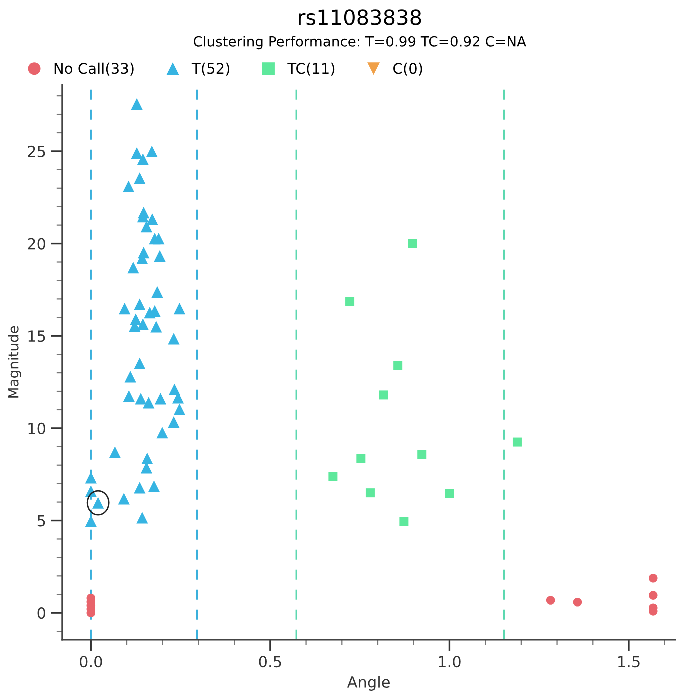 This screenshot has height=691, width=679. I want to click on y-tick-label: 15, so click(37, 336).